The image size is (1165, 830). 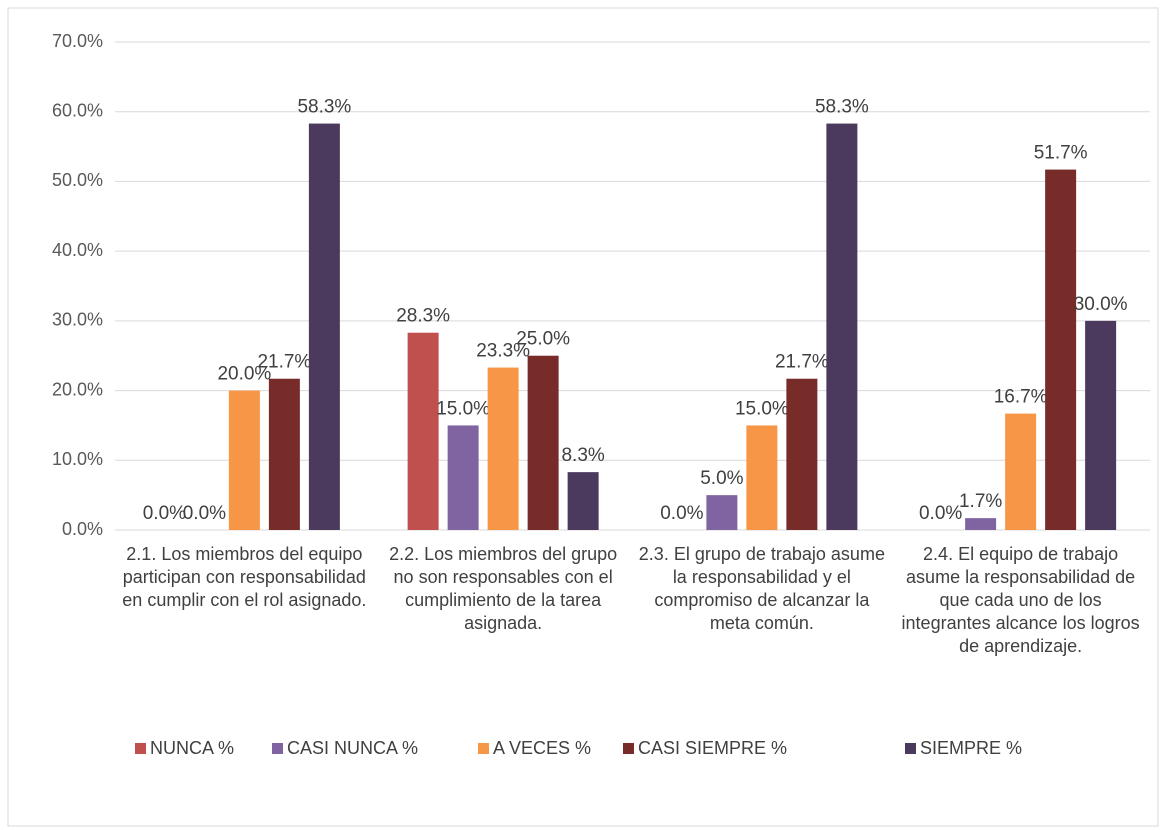 I want to click on legend-item: A VECES %, so click(x=534, y=748).